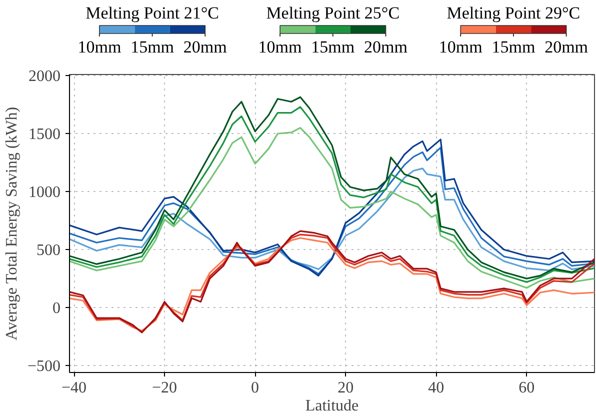  What do you see at coordinates (333, 13) in the screenshot?
I see `text: Melting Point 25°C` at bounding box center [333, 13].